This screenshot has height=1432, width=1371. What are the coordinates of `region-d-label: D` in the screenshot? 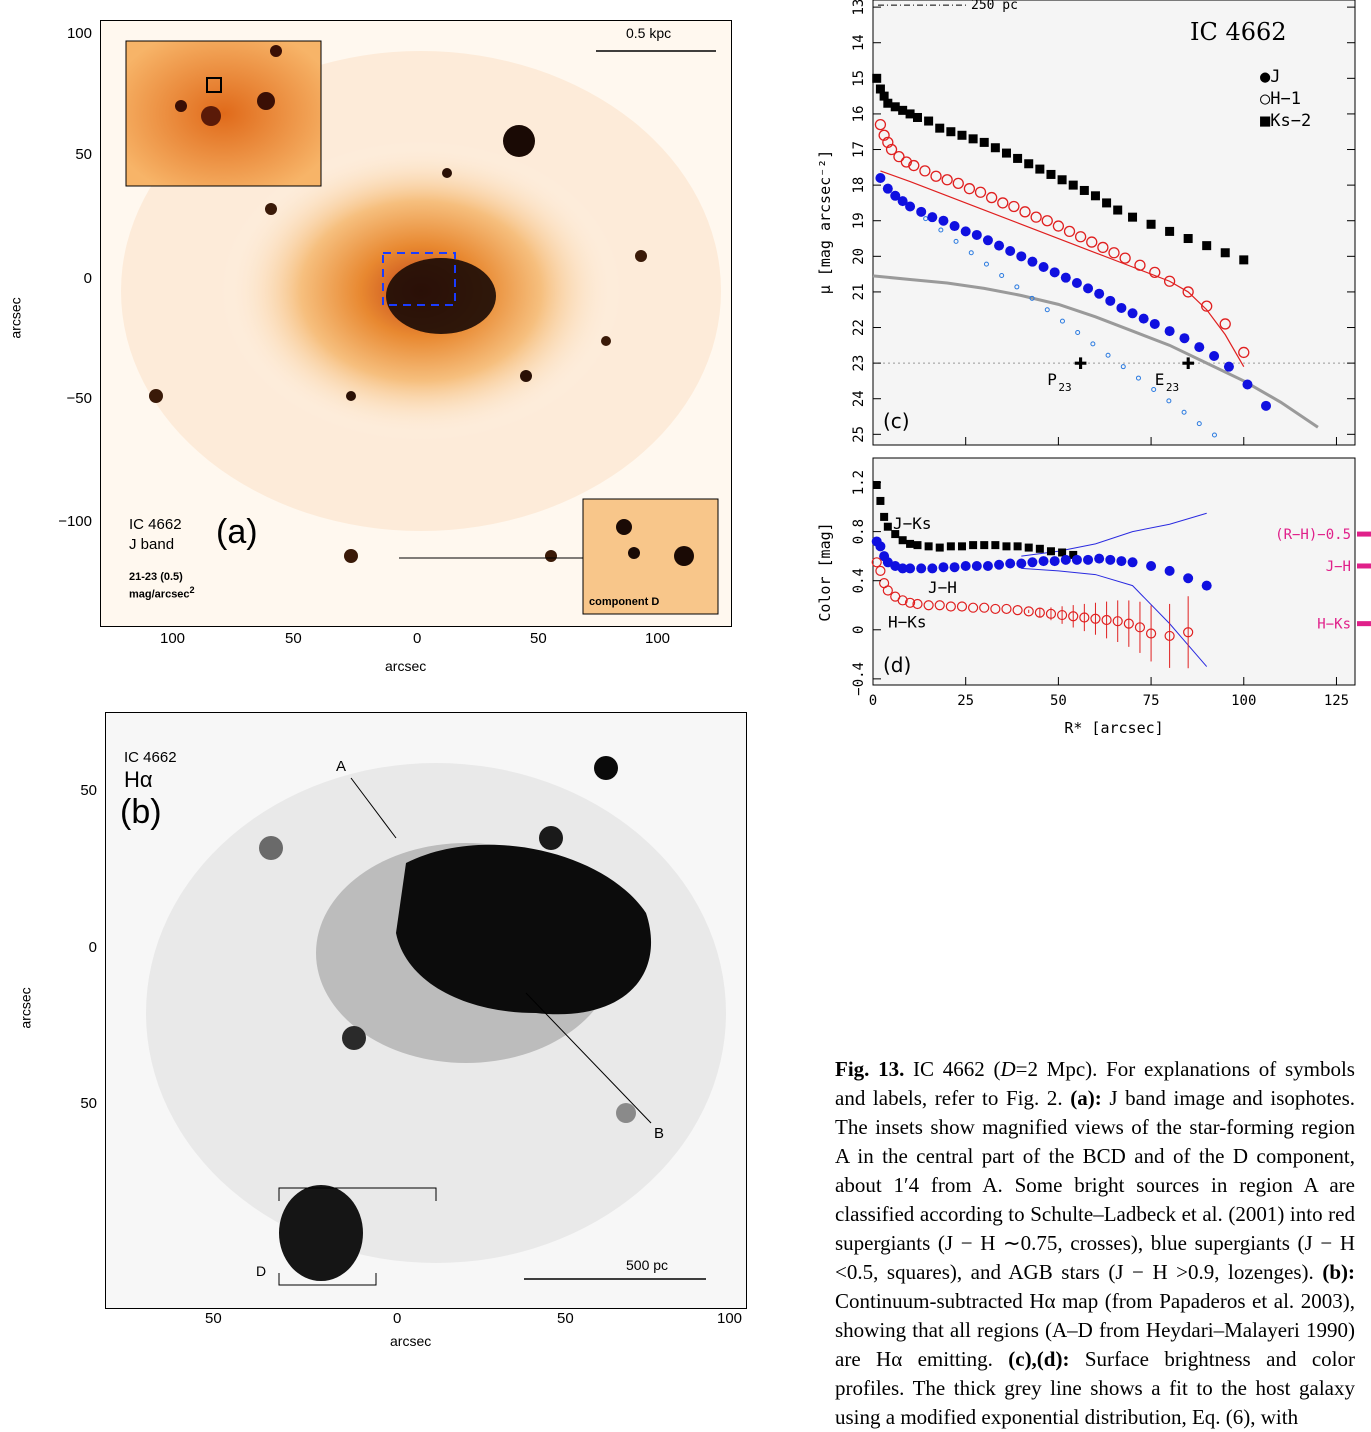 It's located at (261, 1271).